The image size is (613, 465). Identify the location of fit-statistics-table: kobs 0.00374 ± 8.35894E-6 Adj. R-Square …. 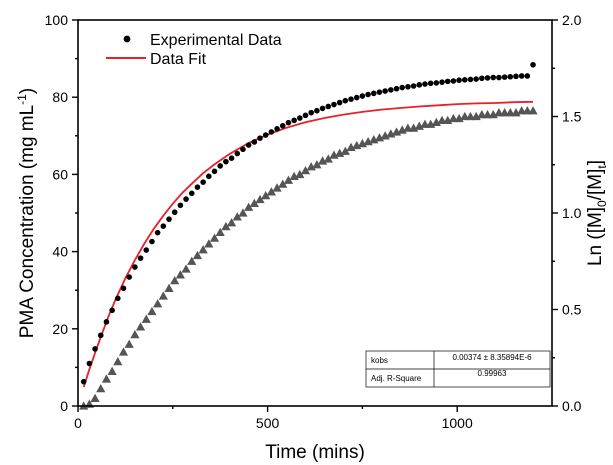
(458, 369).